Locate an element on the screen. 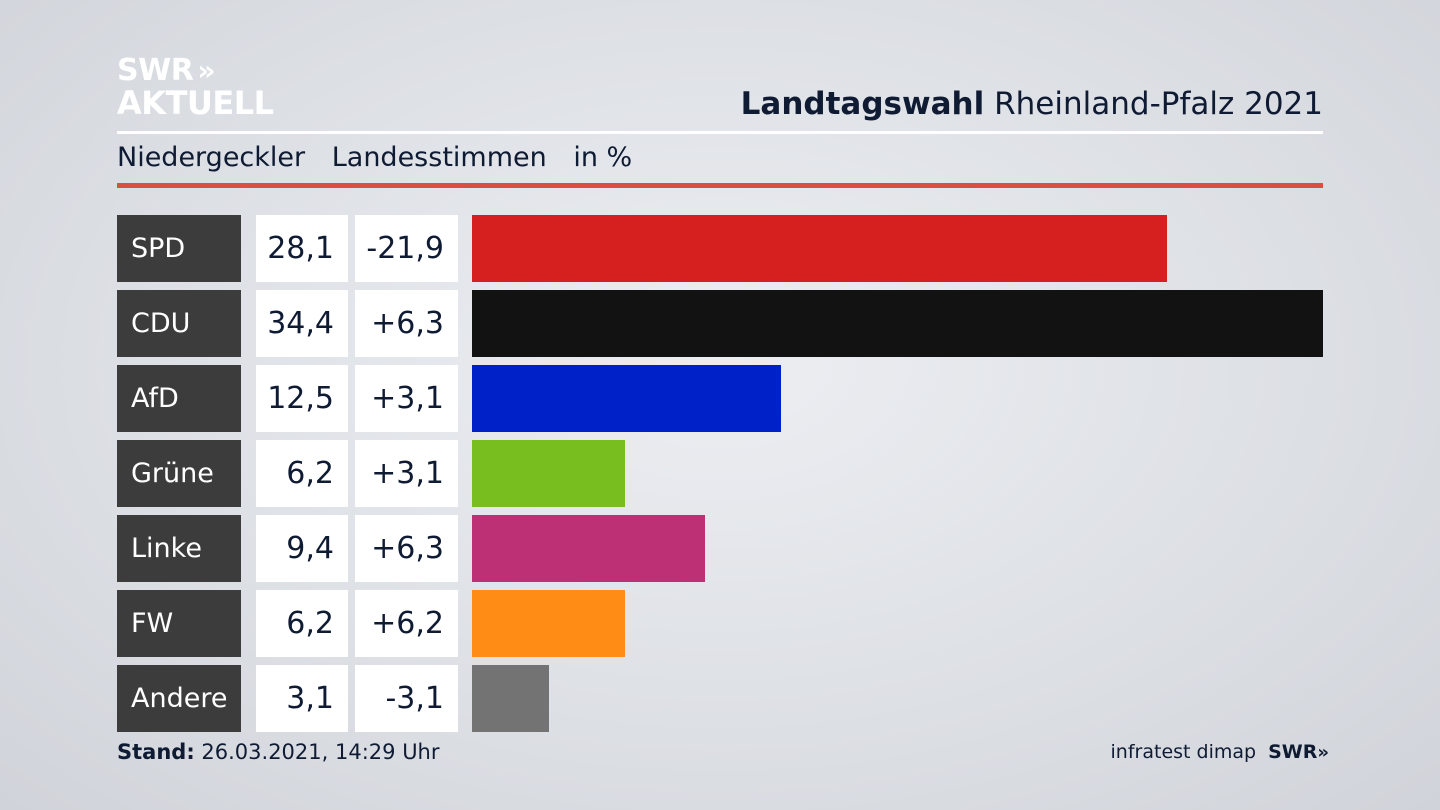  title-rest: Rheinland-Pfalz 2021 is located at coordinates (1158, 104).